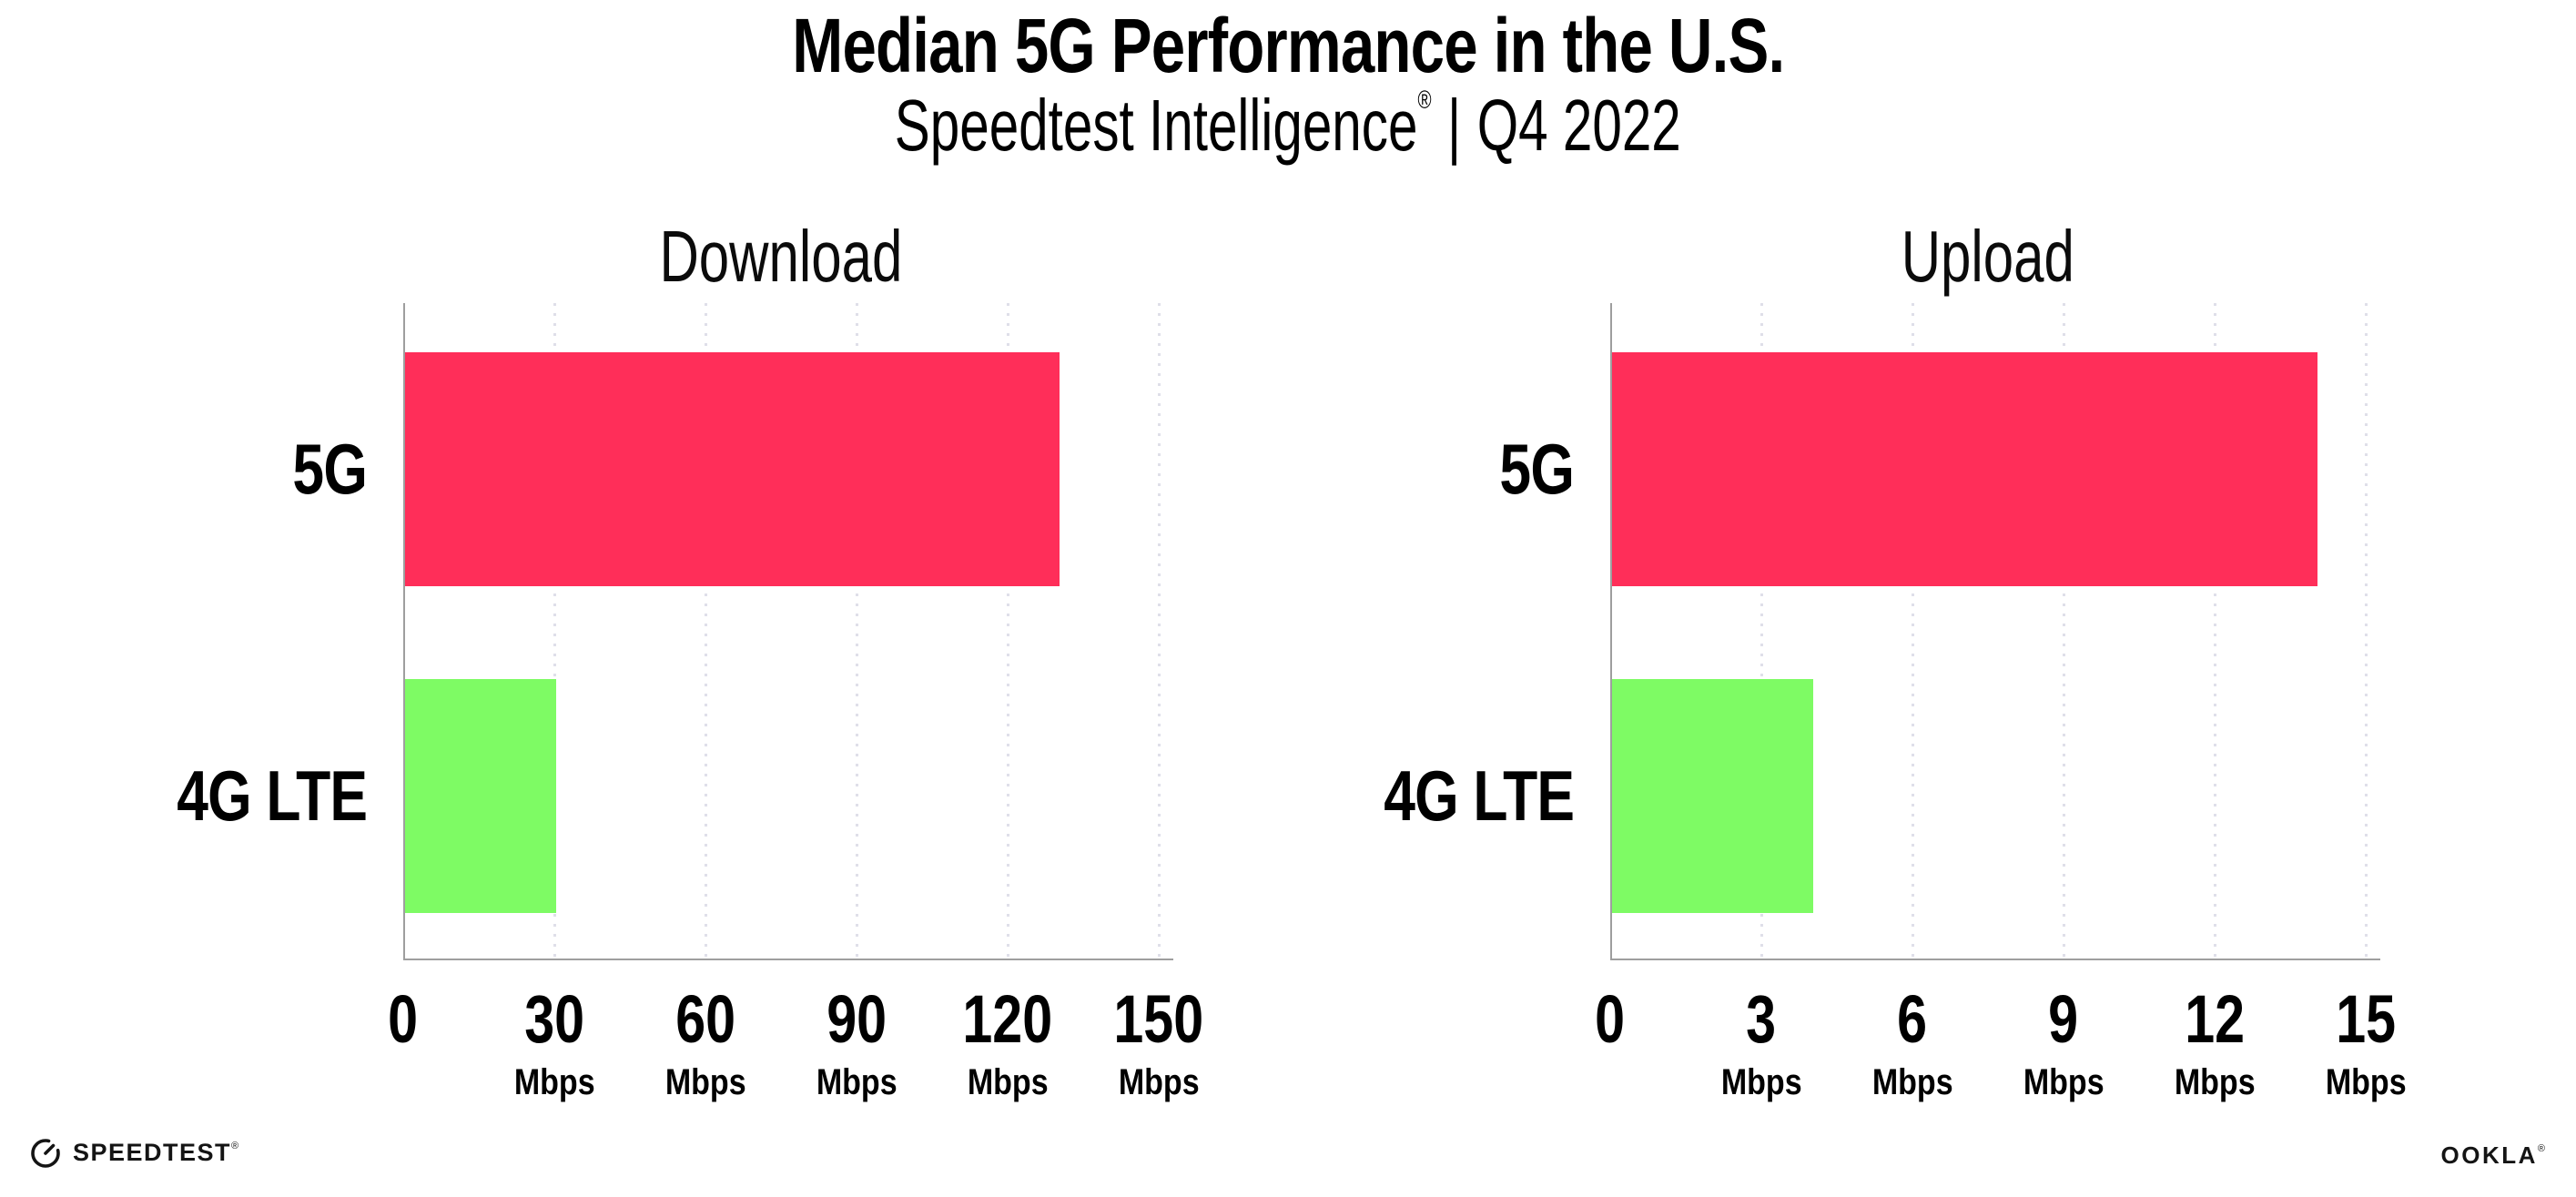  I want to click on ookla-wordmark: OOKLA, so click(2489, 1155).